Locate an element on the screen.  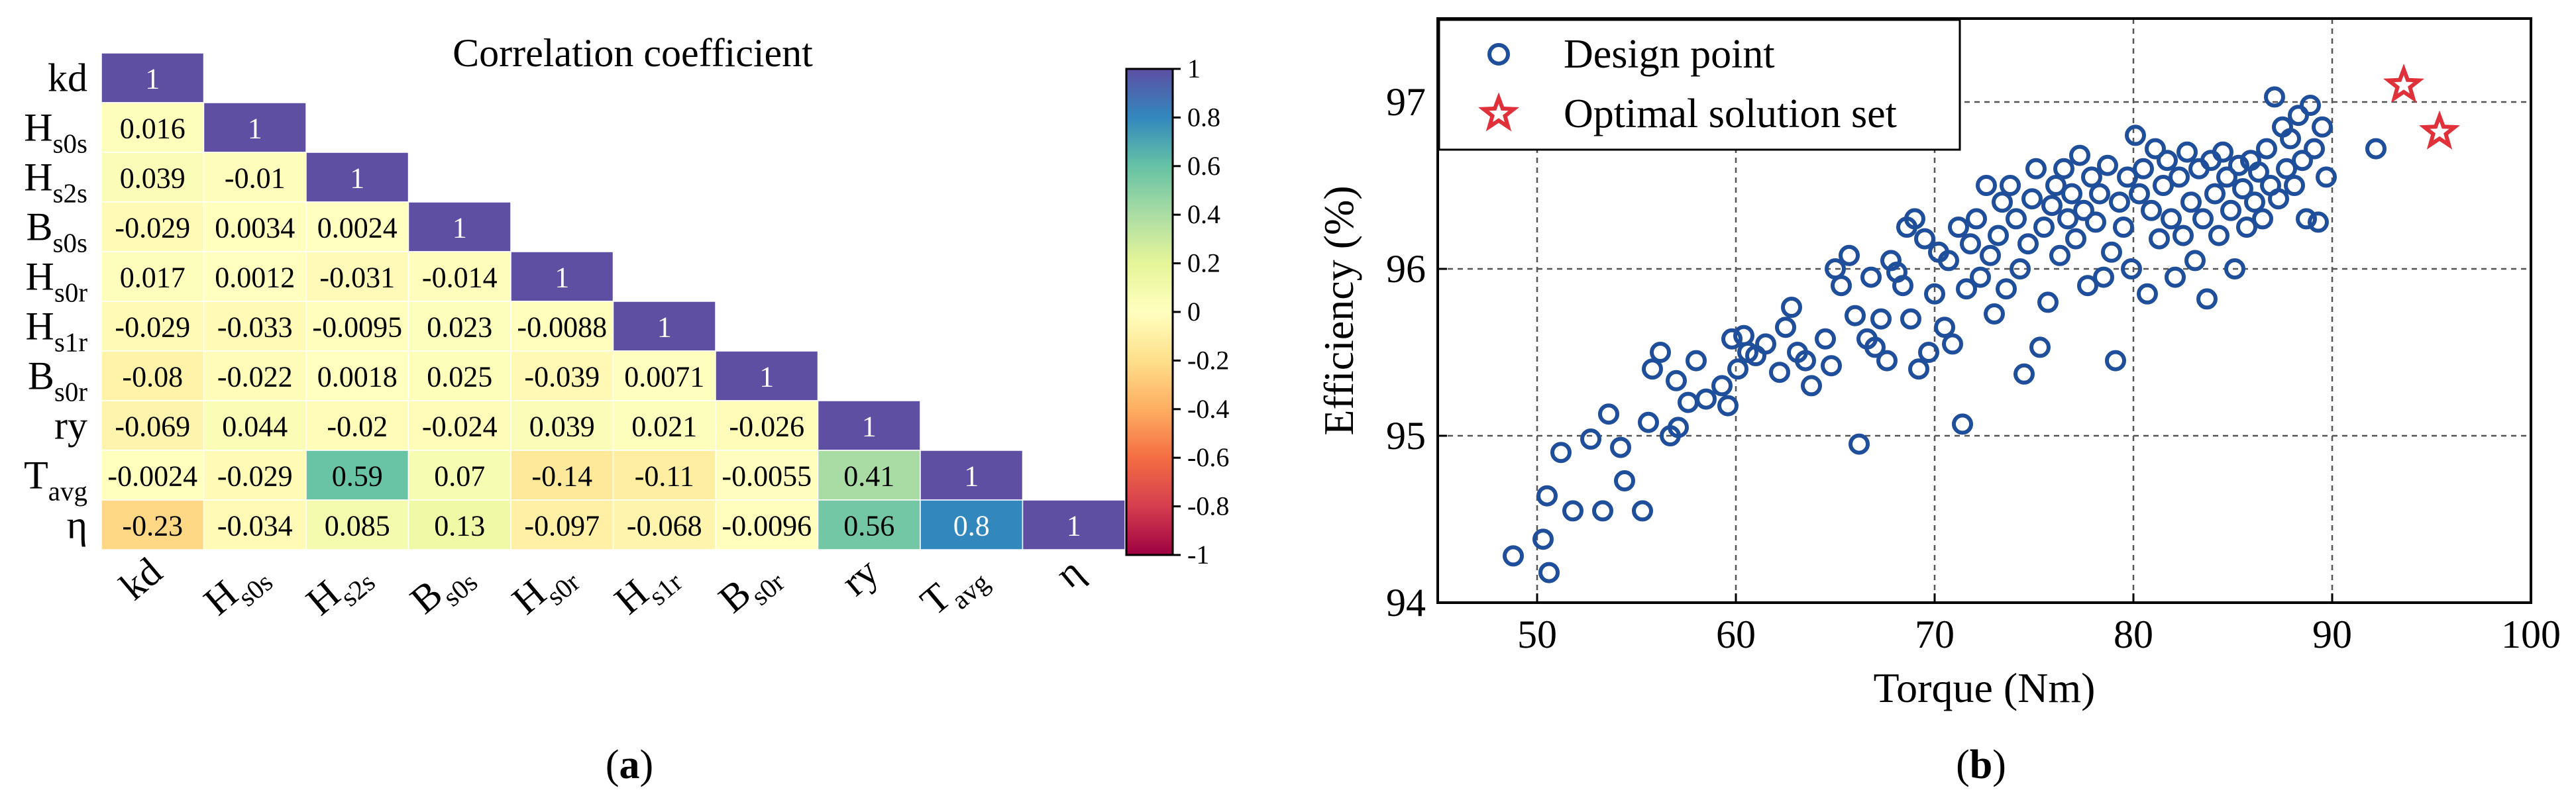
heatmap-column-label: ry is located at coordinates (859, 576).